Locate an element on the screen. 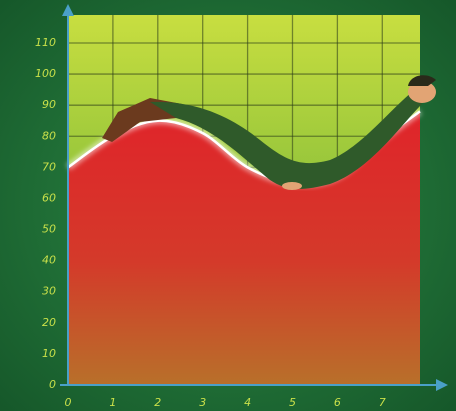 This screenshot has height=411, width=456. x-tick-label: 3 is located at coordinates (202, 402).